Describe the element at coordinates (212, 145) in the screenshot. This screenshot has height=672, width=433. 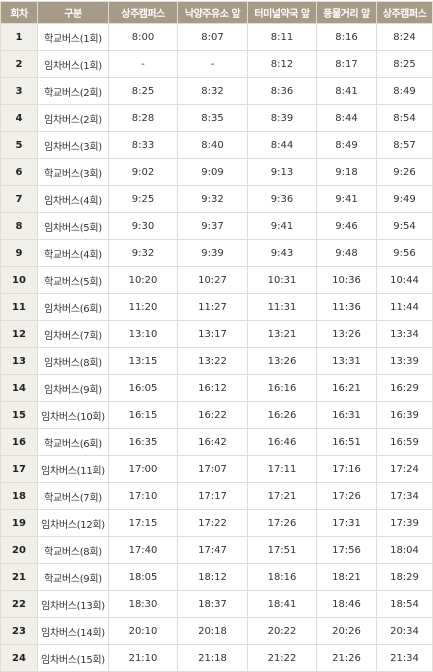
I see `nakyang-time: 8:40` at that location.